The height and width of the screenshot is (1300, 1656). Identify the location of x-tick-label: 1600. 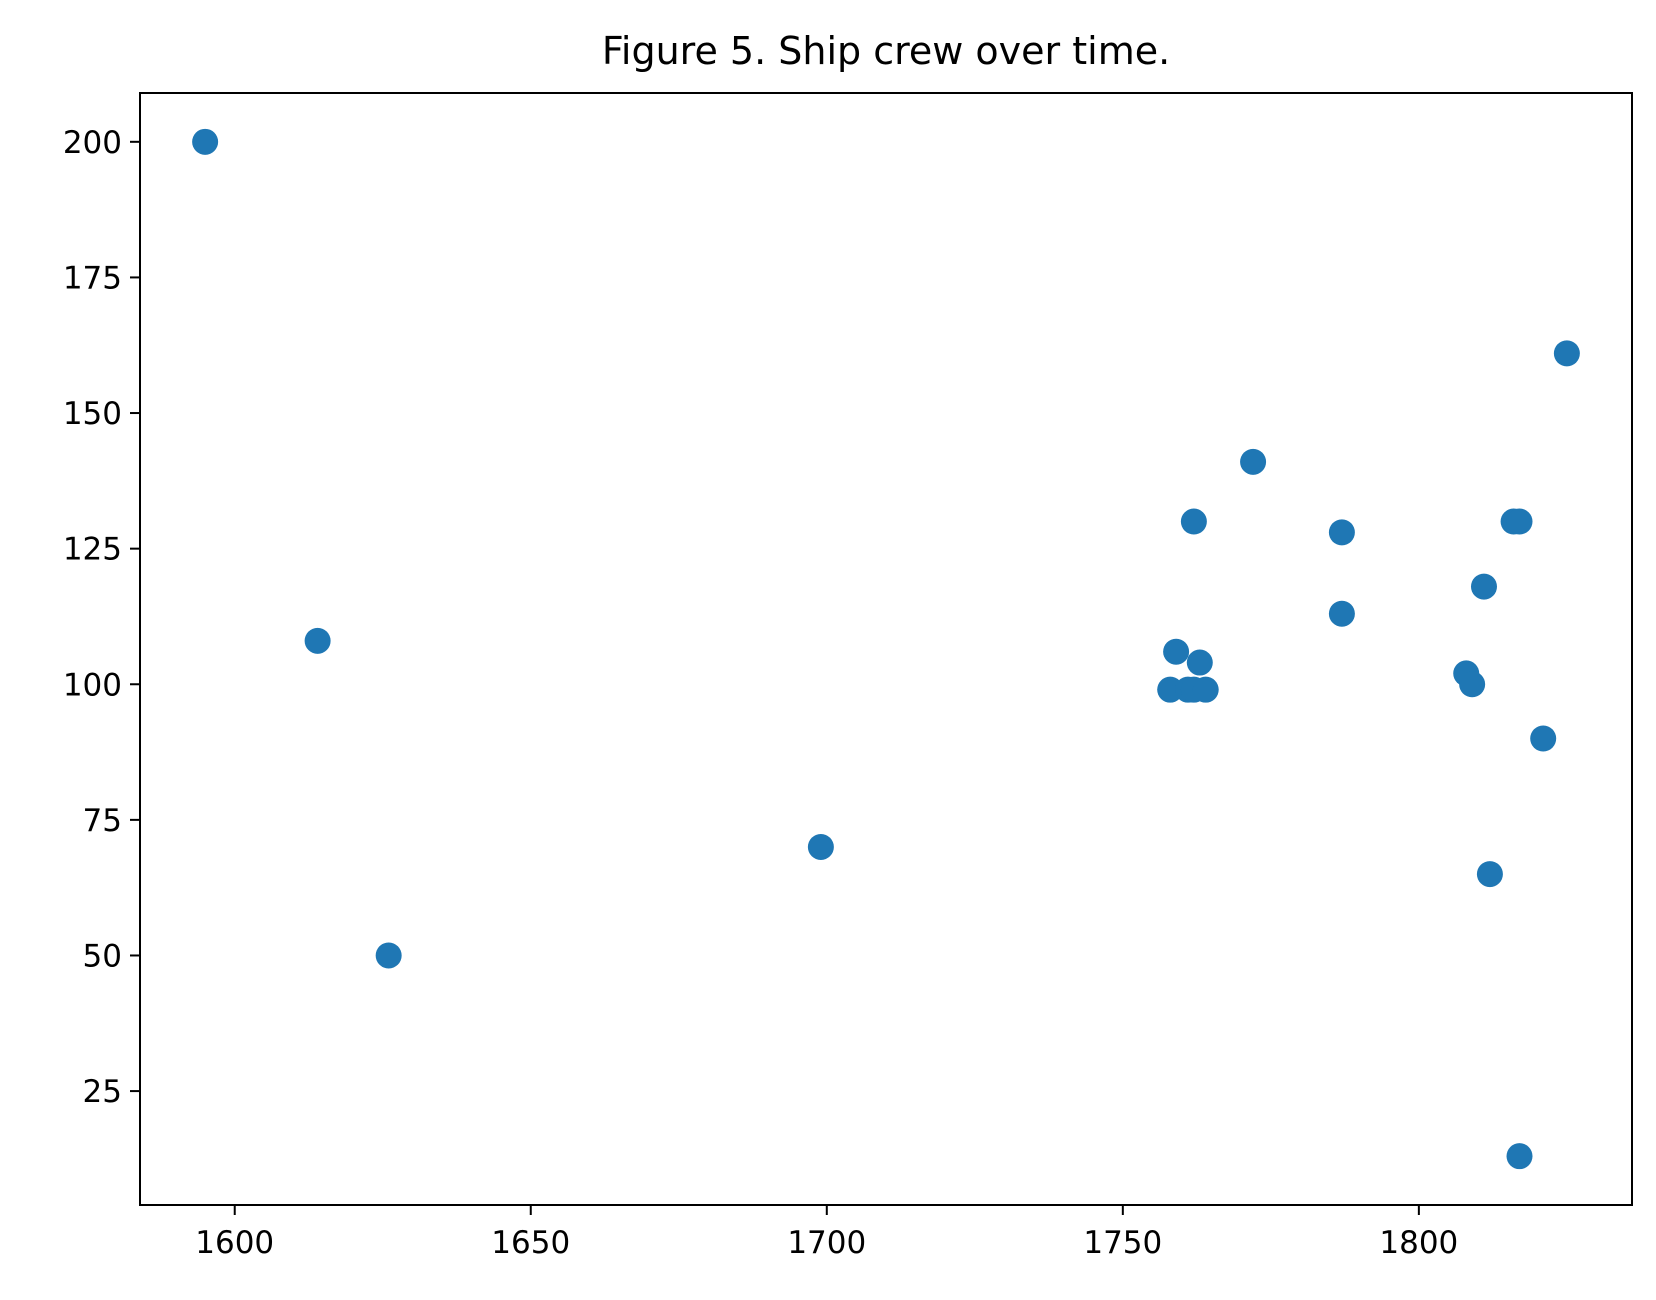
(234, 1243).